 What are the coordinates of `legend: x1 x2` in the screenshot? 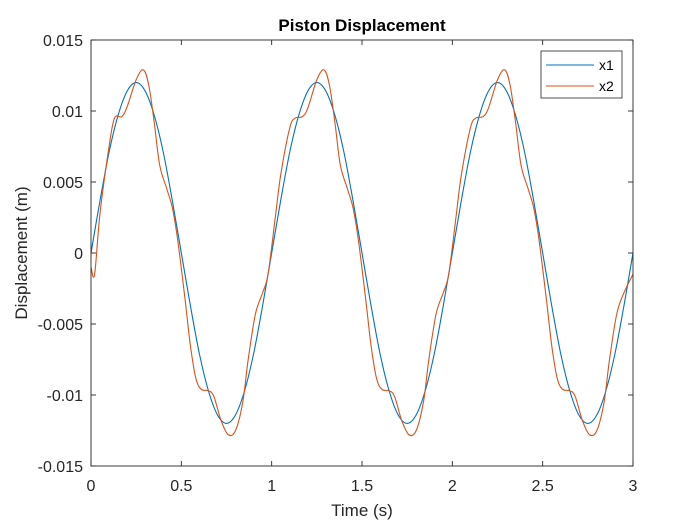 It's located at (581, 74).